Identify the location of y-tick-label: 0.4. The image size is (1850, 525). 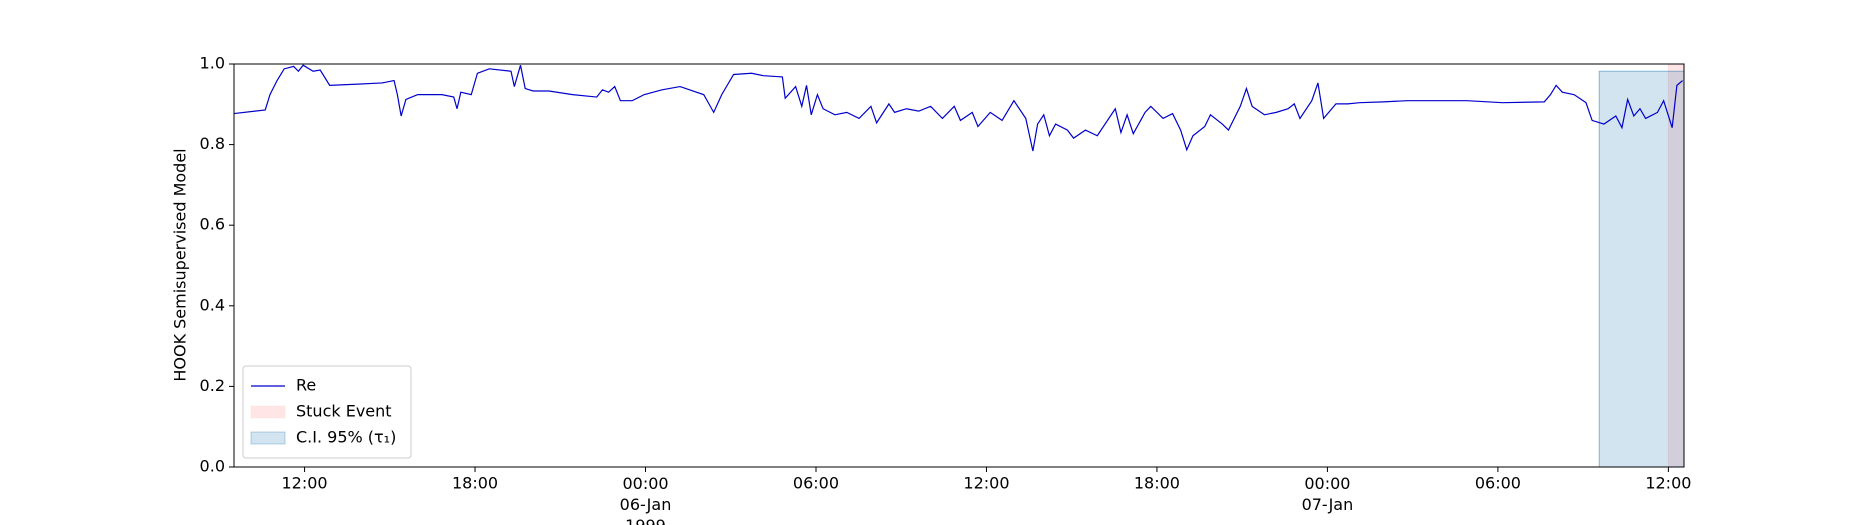
(212, 304).